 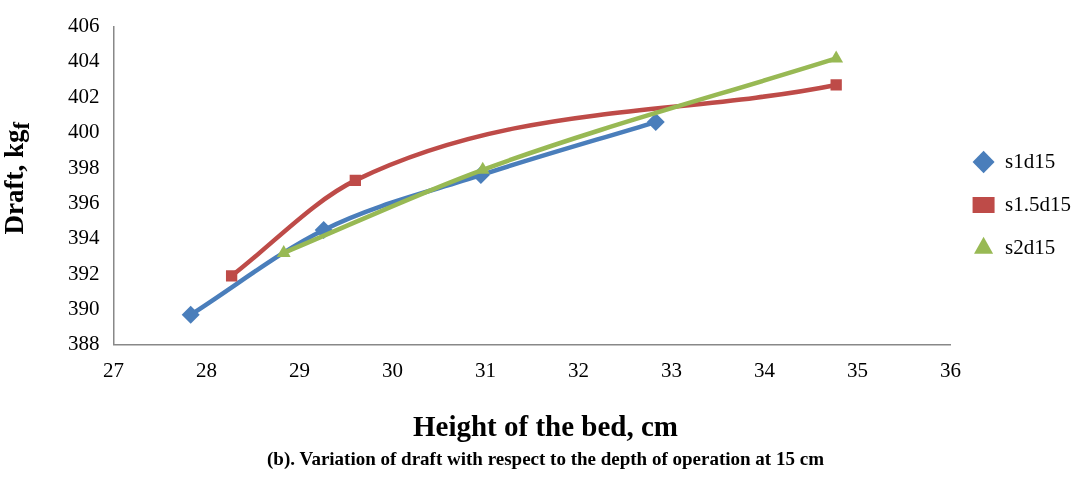 I want to click on x-tick-label: 28, so click(x=207, y=369).